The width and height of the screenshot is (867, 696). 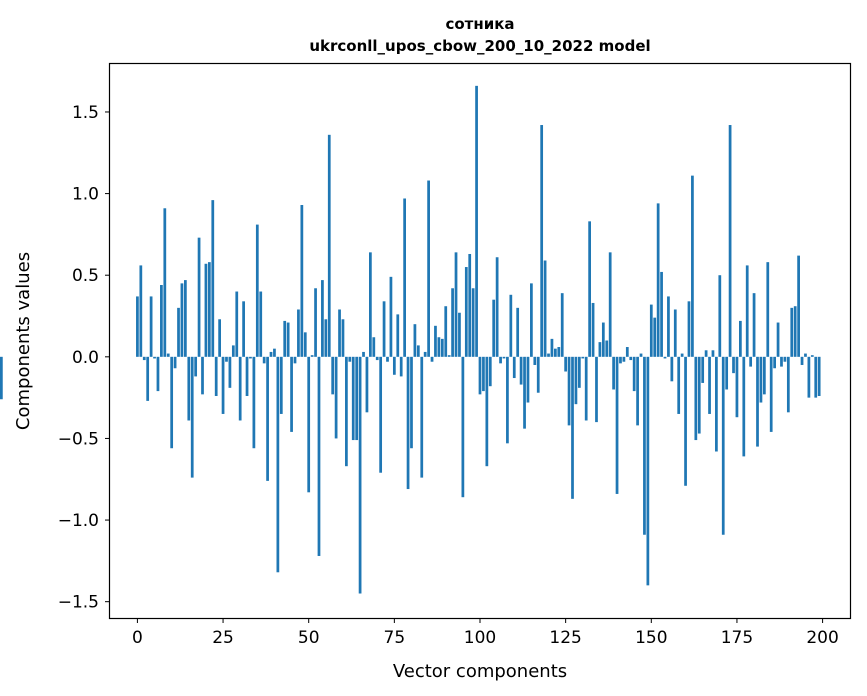 I want to click on x-tick-label: 0, so click(x=137, y=638).